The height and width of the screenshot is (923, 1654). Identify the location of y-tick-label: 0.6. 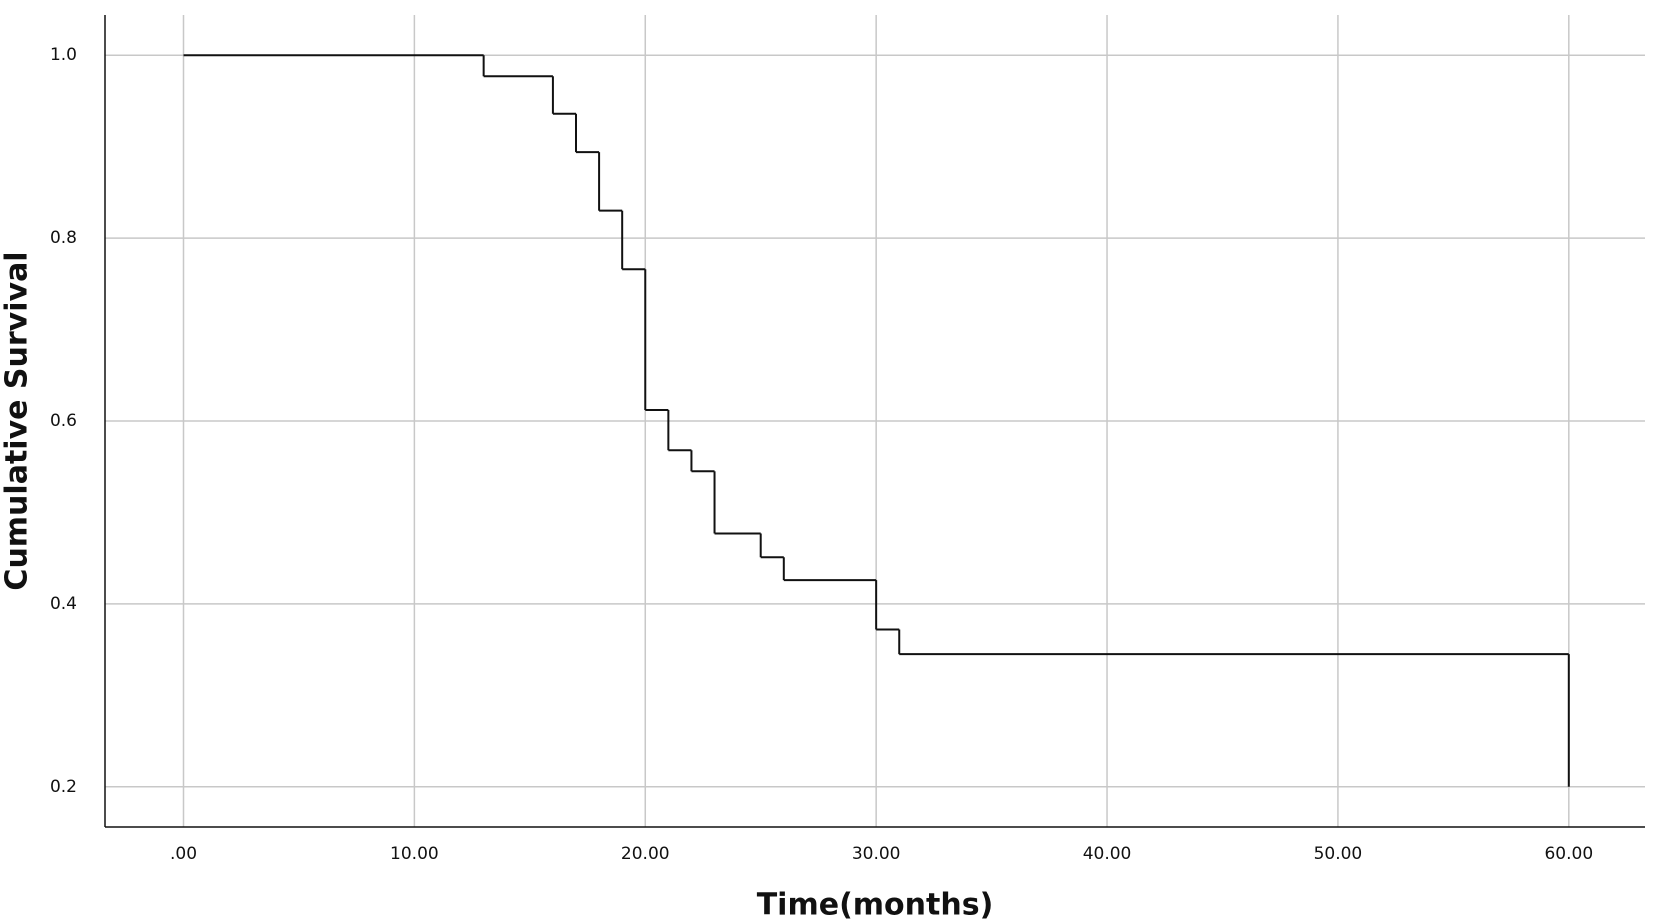
(63, 421).